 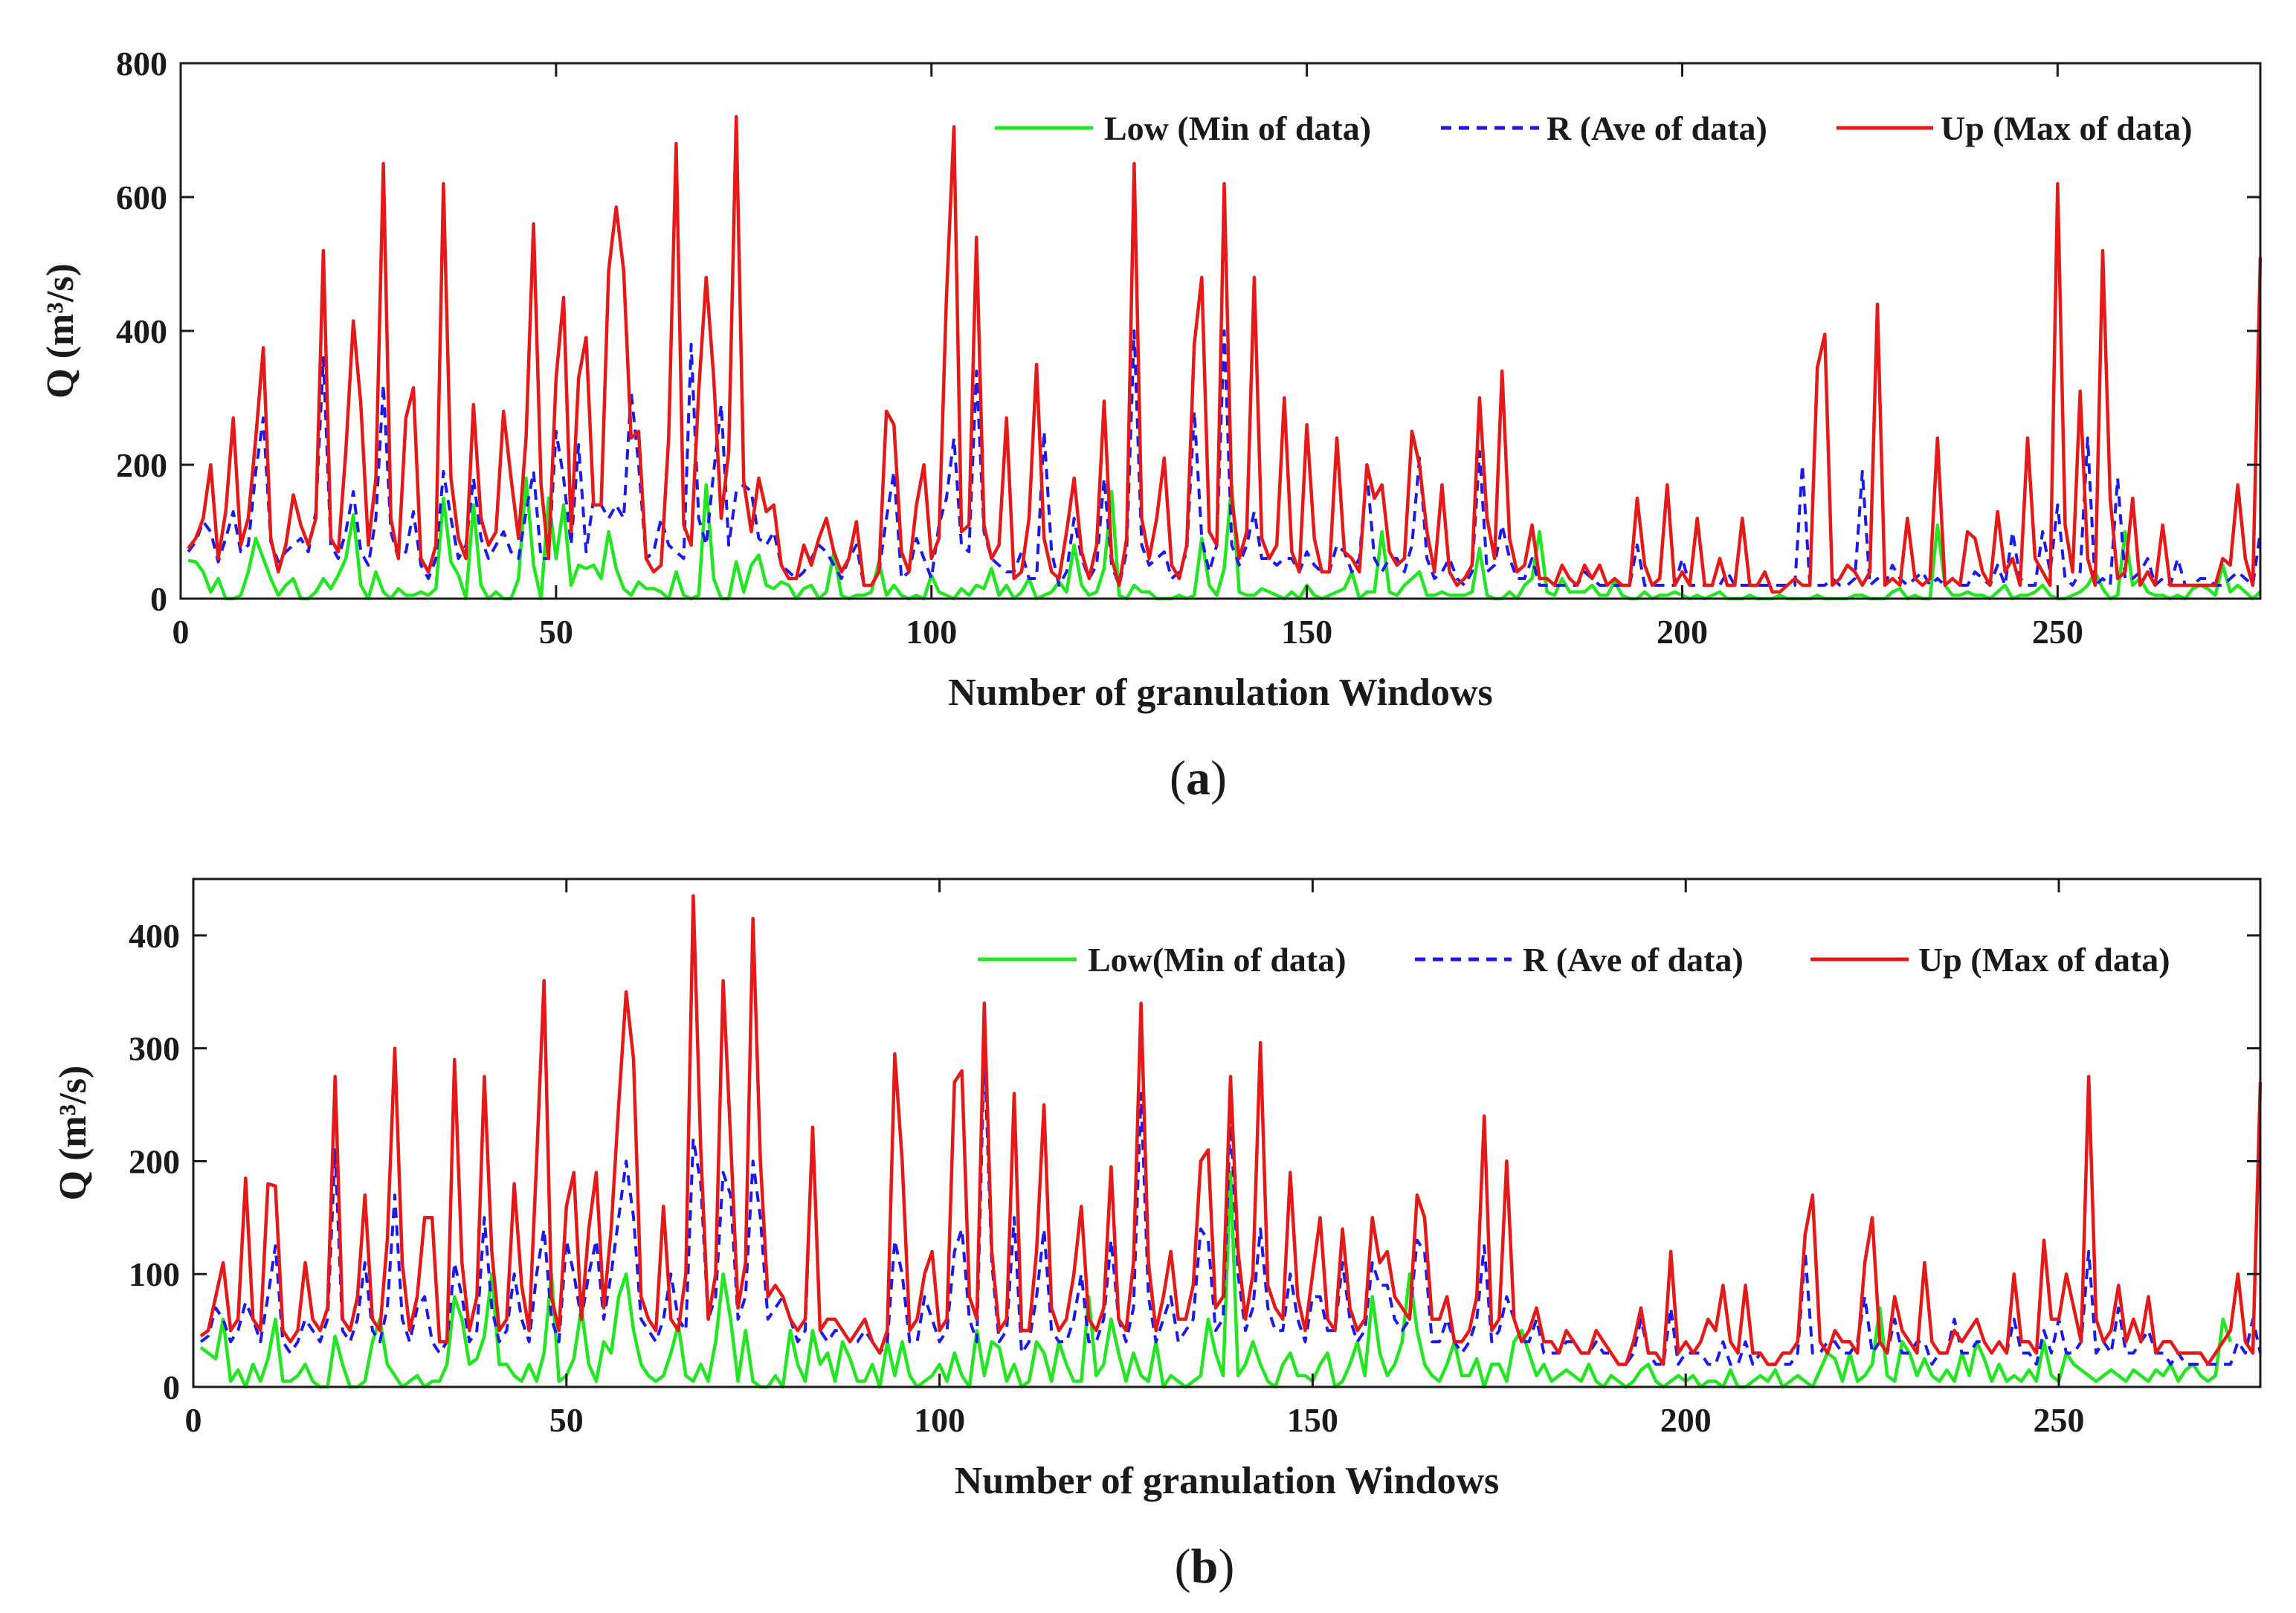 I want to click on panel-caption: (b), so click(x=1205, y=1566).